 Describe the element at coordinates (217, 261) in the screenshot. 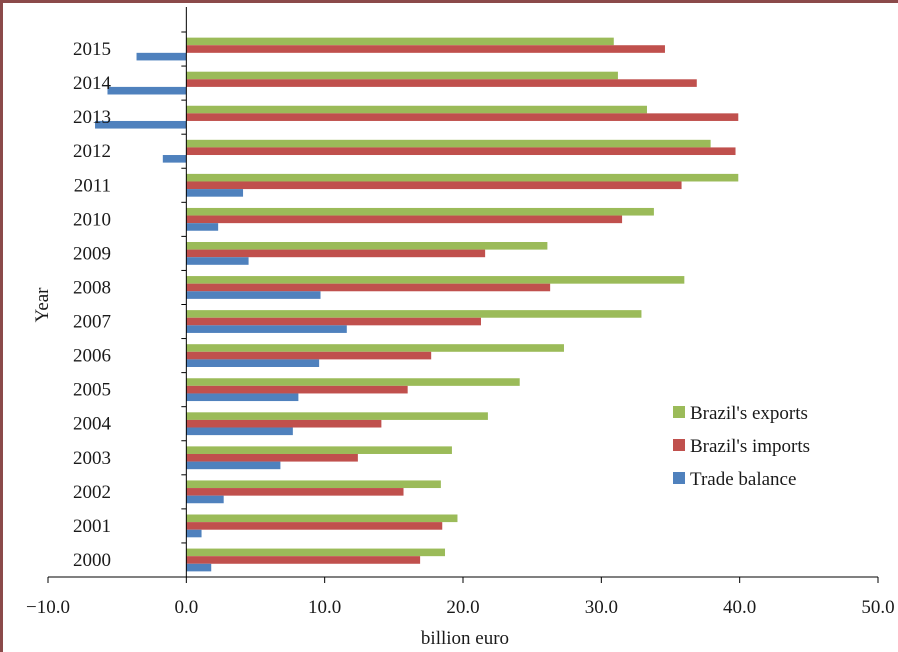

I see `bar-trade-balance-2009` at that location.